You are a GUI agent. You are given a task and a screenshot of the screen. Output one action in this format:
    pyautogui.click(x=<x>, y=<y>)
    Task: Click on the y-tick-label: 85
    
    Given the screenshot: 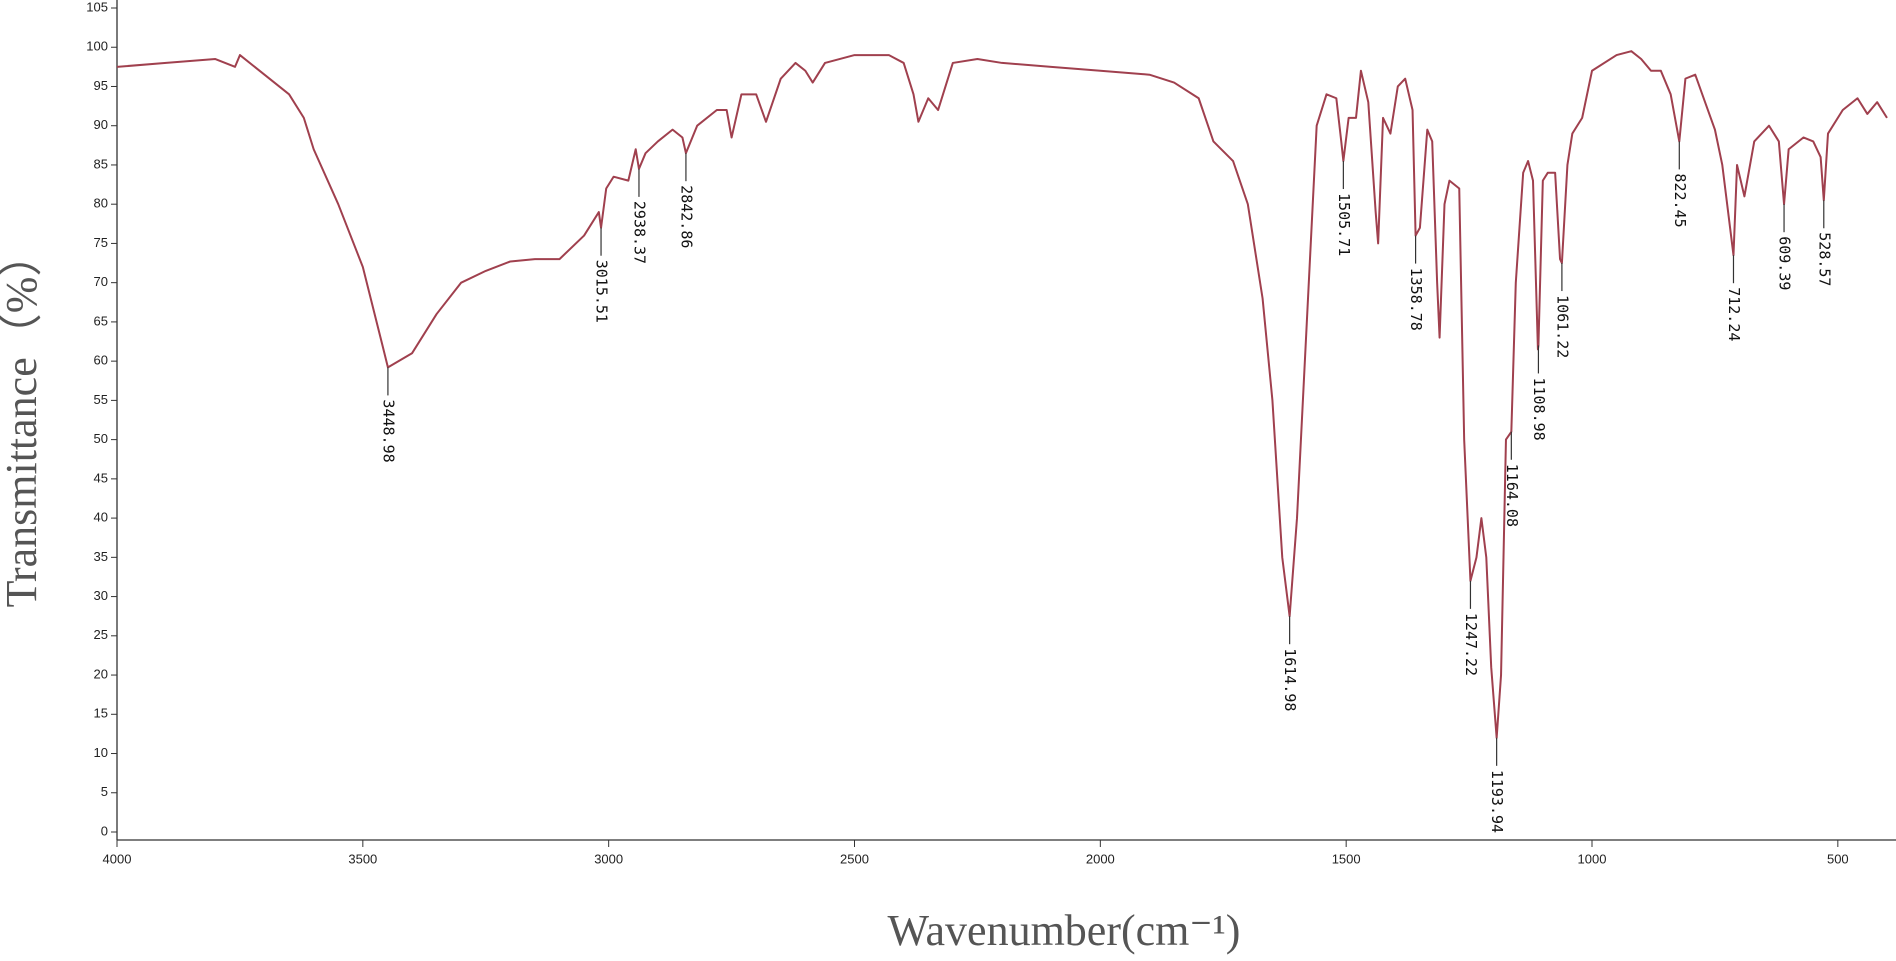 What is the action you would take?
    pyautogui.click(x=101, y=163)
    